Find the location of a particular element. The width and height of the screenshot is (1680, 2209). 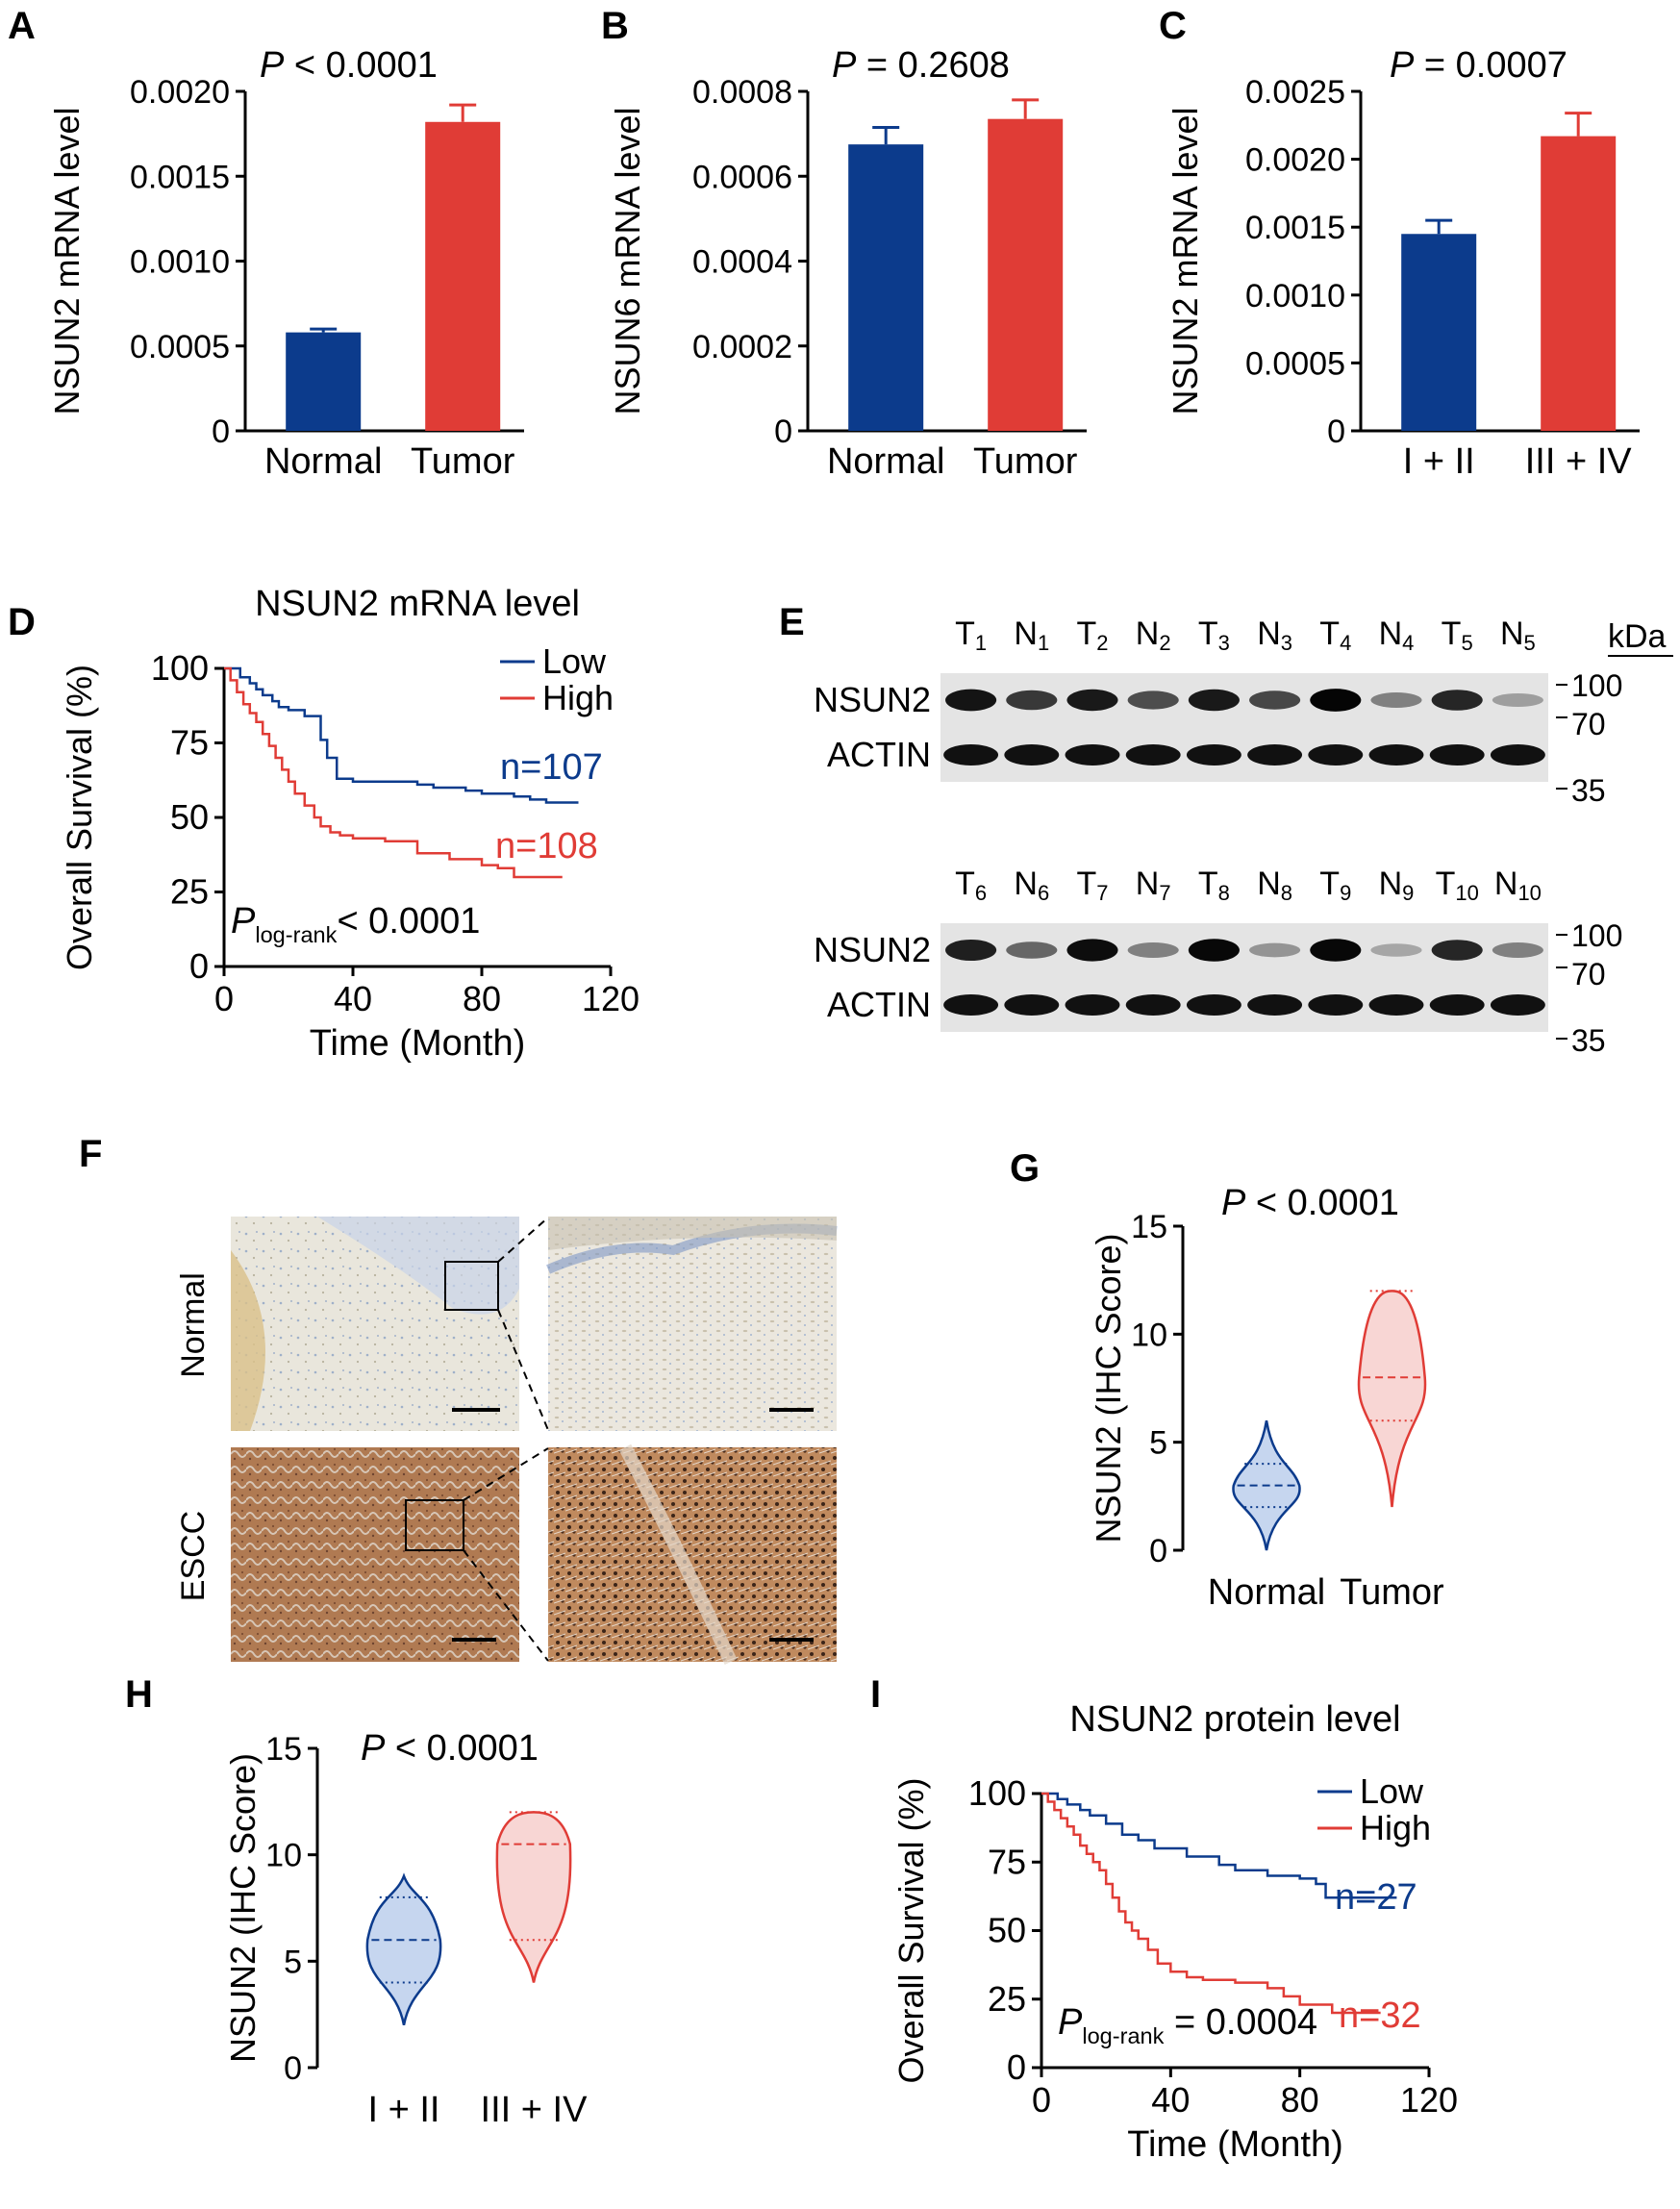

marker-label: 100 is located at coordinates (1596, 935).